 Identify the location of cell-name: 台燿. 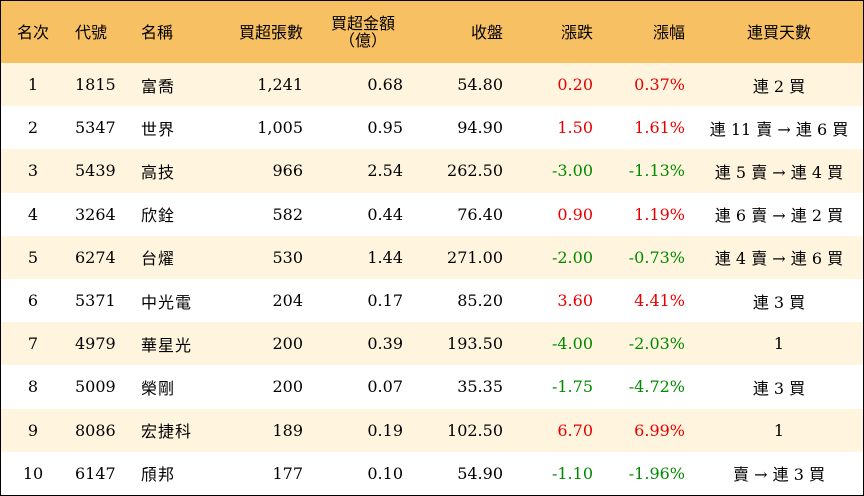
(158, 259).